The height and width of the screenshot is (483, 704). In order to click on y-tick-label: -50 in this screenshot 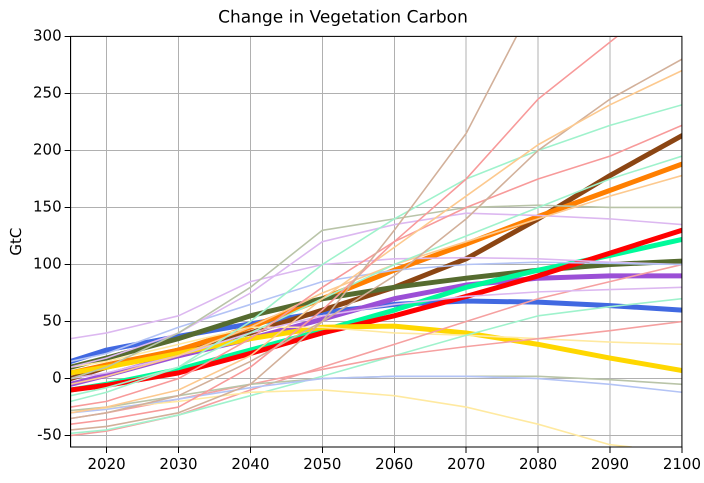, I will do `click(49, 434)`.